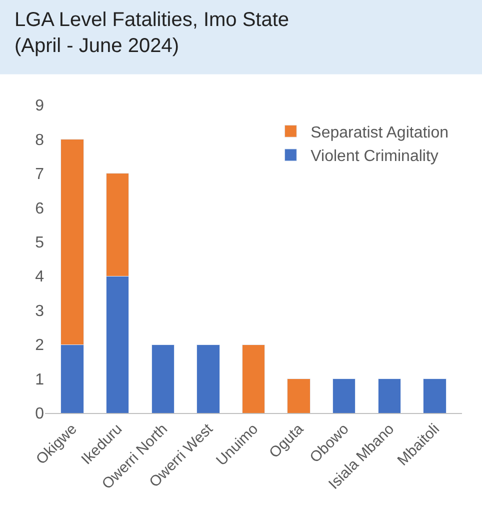 This screenshot has height=523, width=482. I want to click on y-tick-label: 8, so click(39, 140).